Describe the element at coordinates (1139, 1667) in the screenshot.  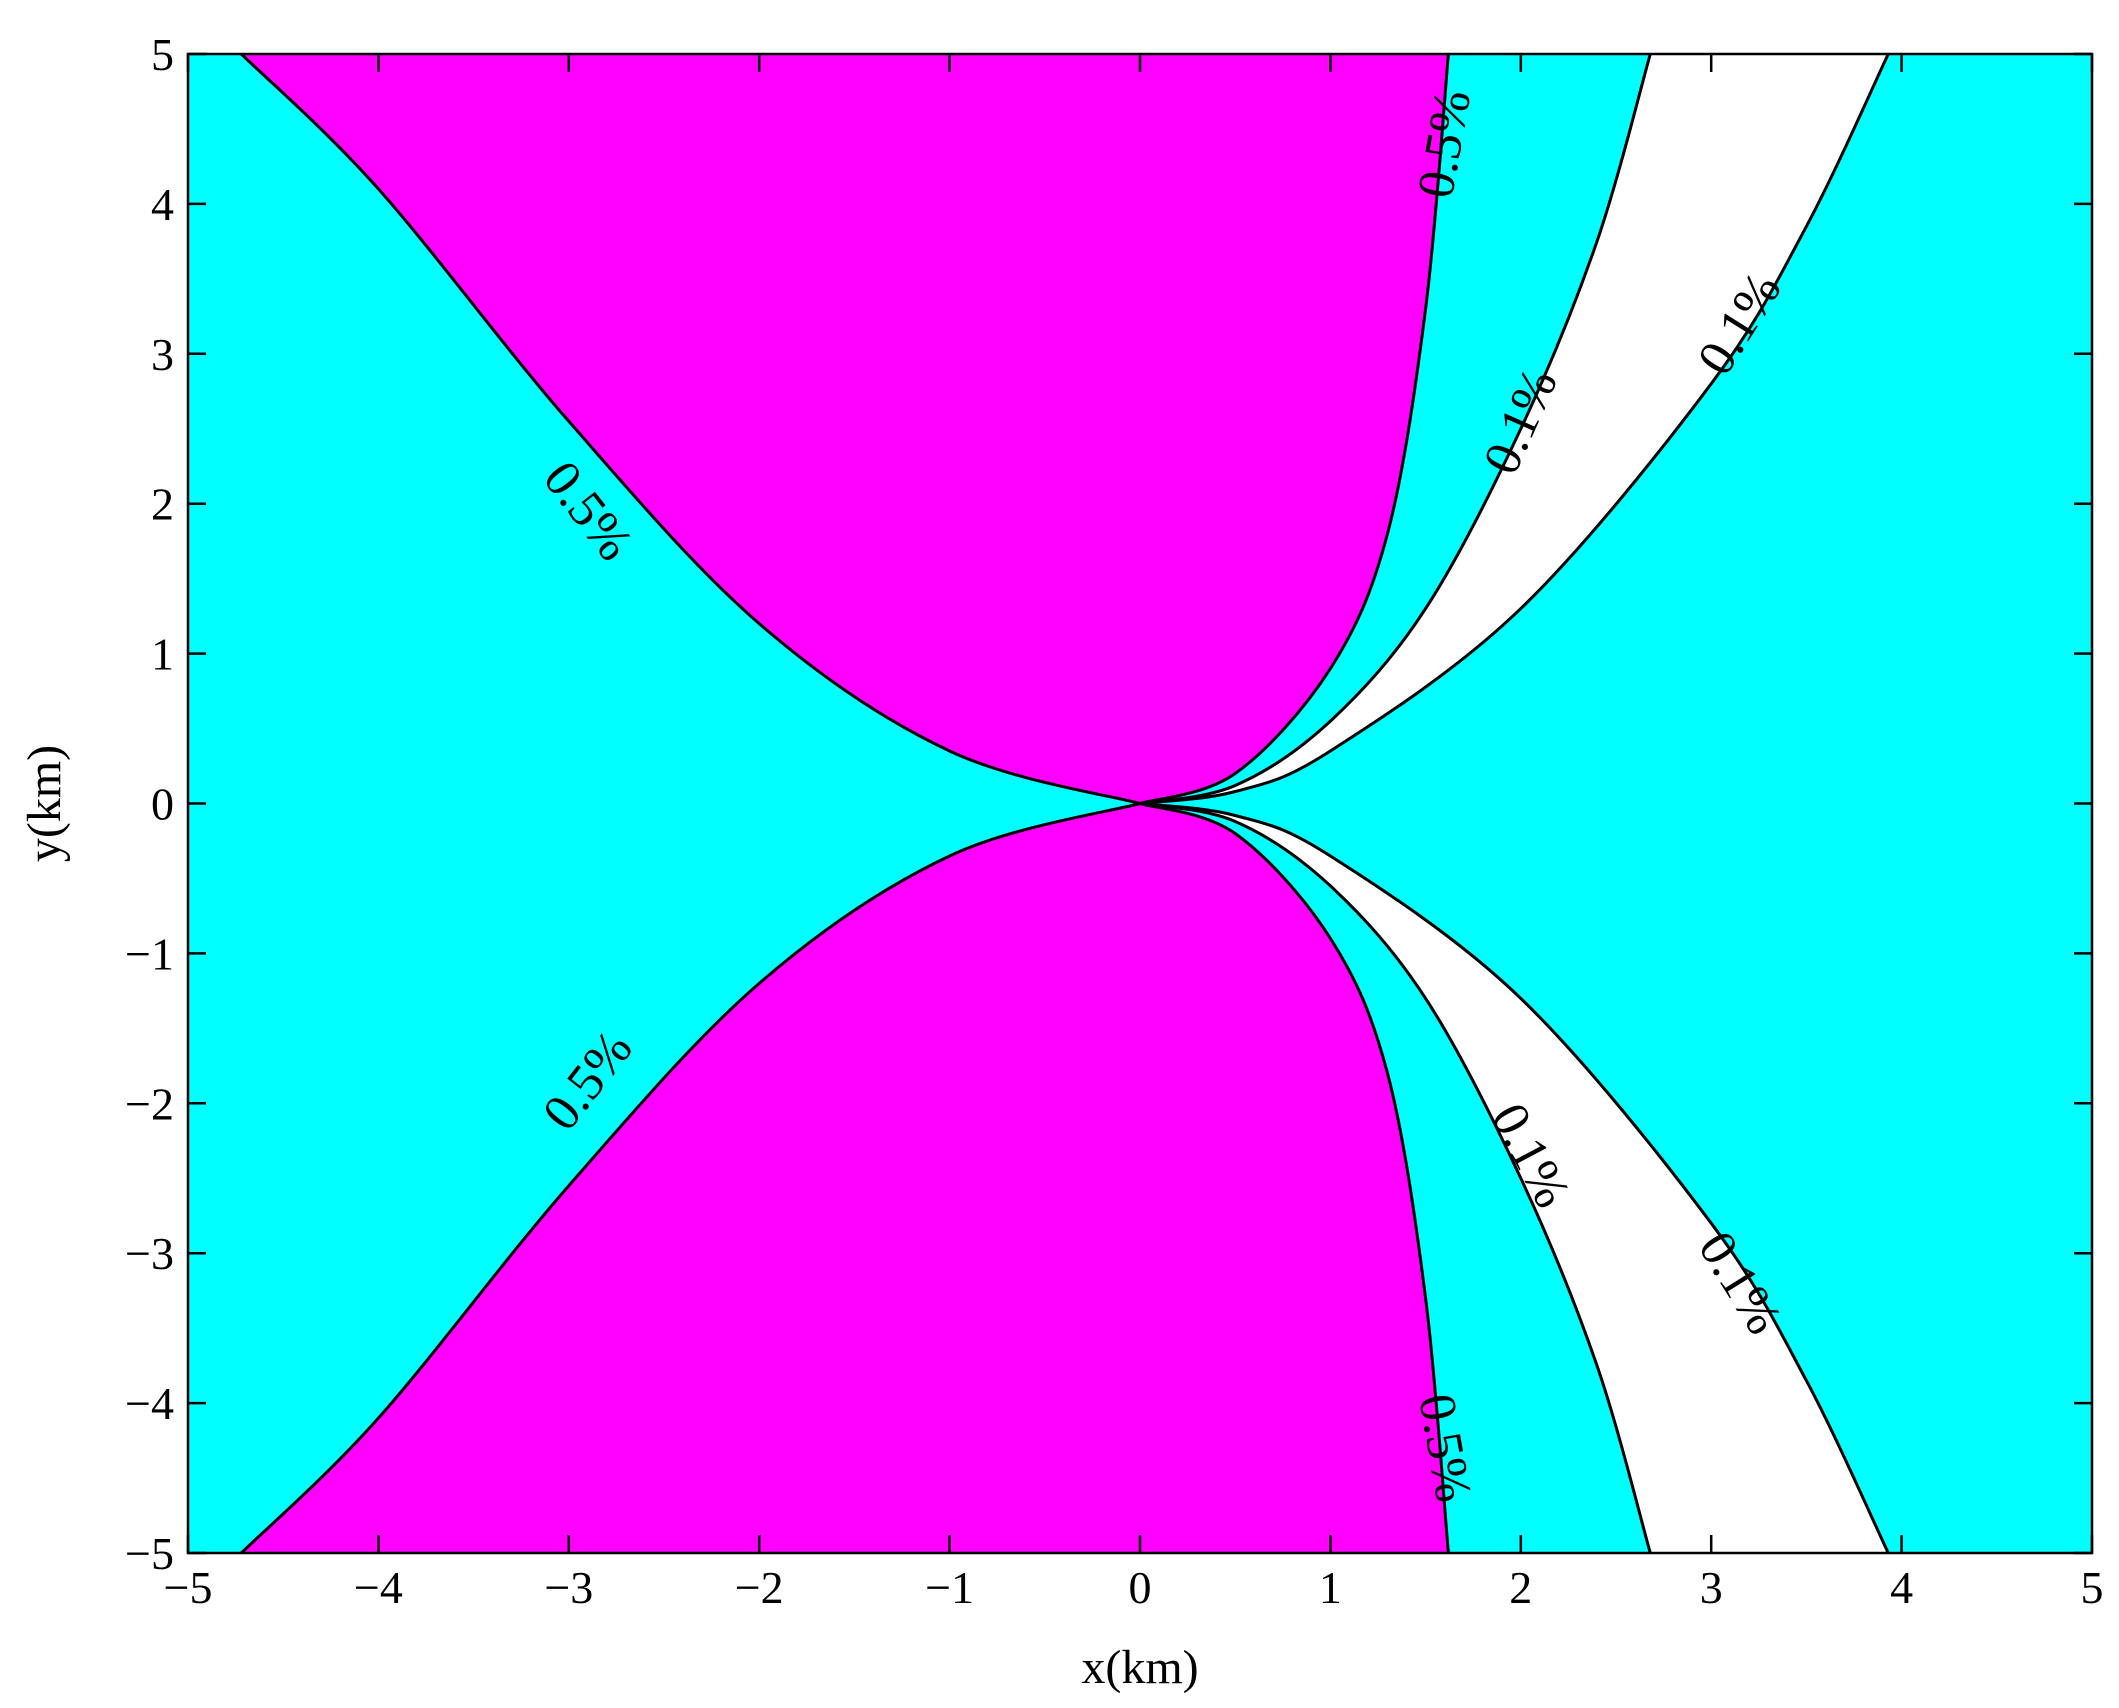
I see `x-axis-label: x(km)` at that location.